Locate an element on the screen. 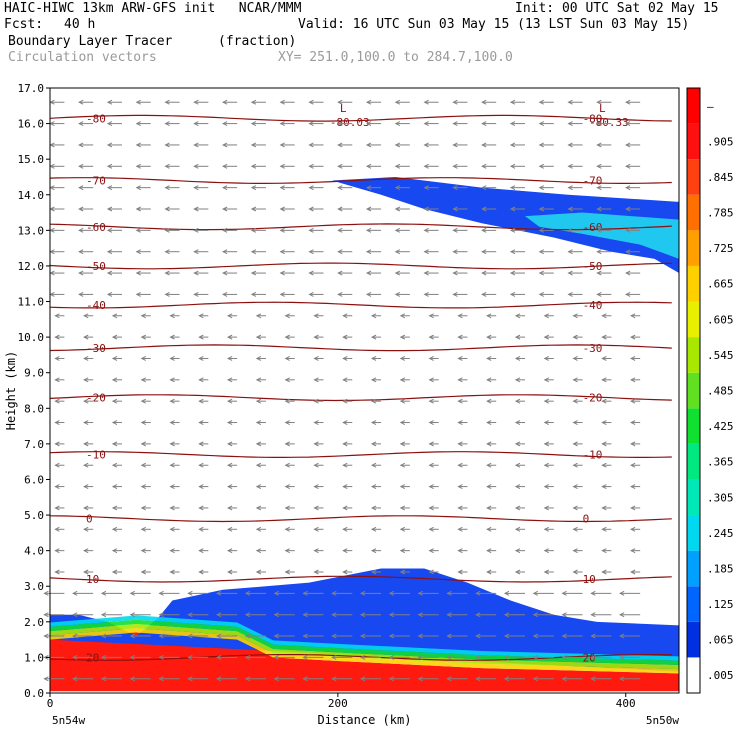 This screenshot has height=740, width=740. field-units: (fraction) is located at coordinates (257, 41).